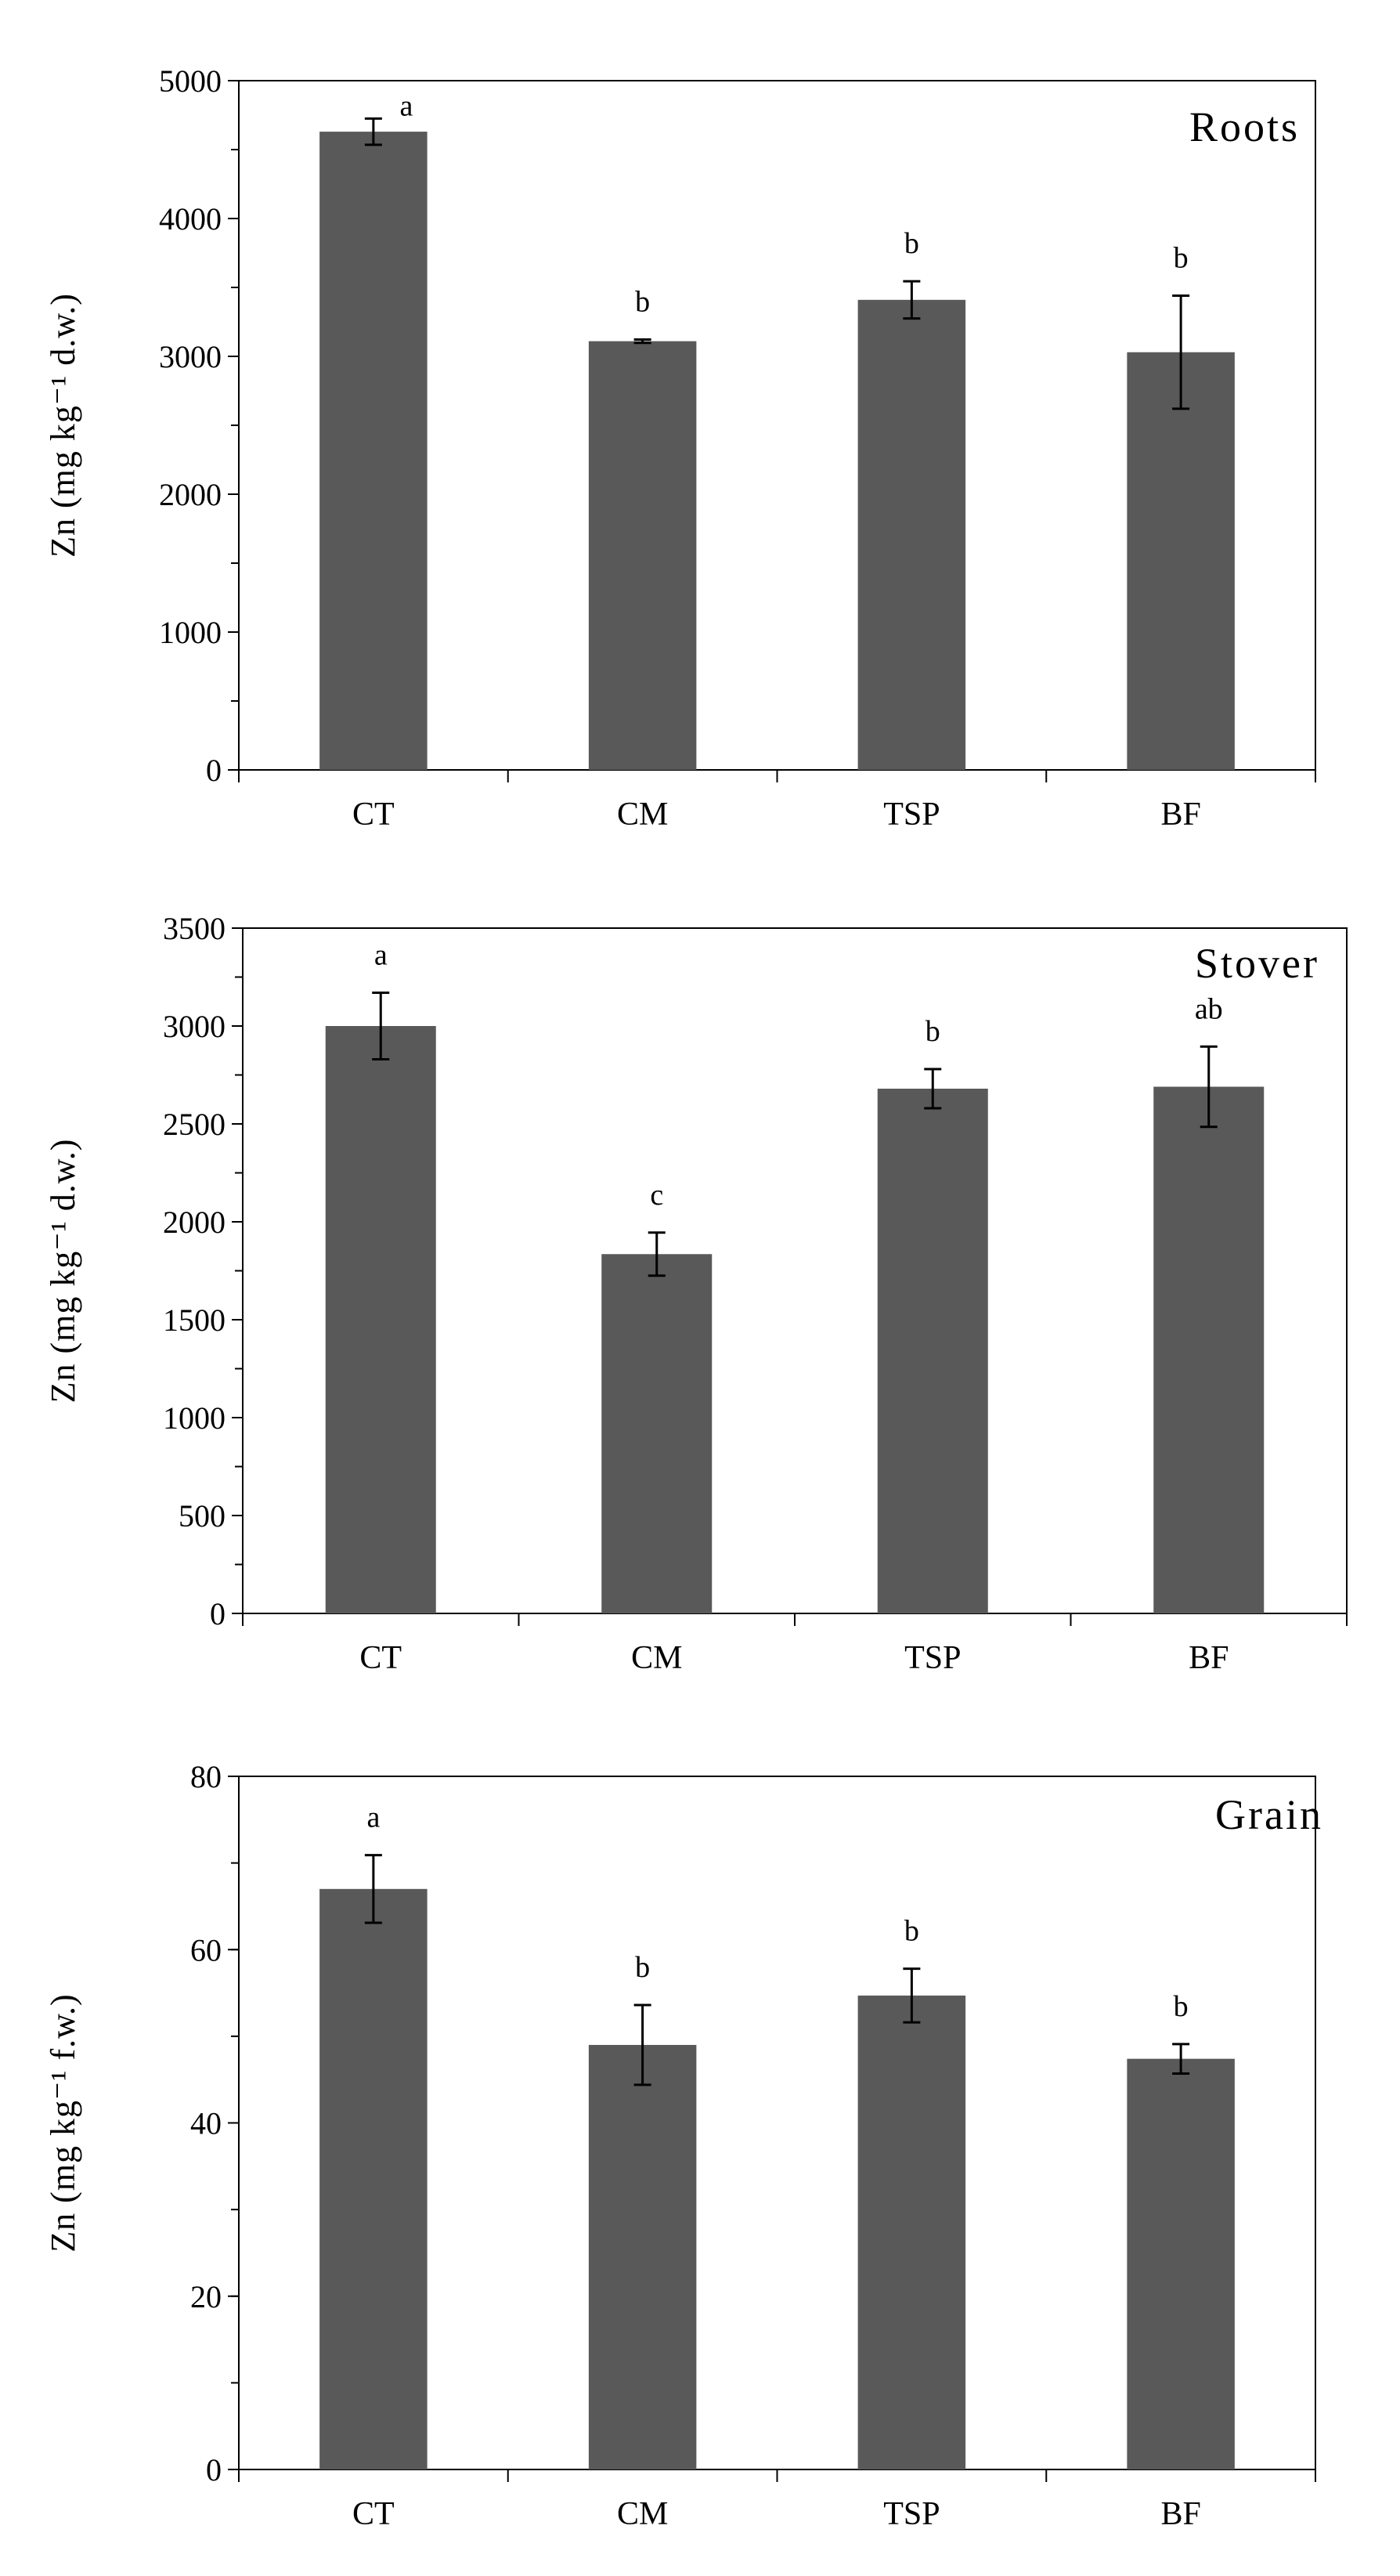 This screenshot has width=1400, height=2576. Describe the element at coordinates (1257, 963) in the screenshot. I see `chart-title: Stover` at that location.